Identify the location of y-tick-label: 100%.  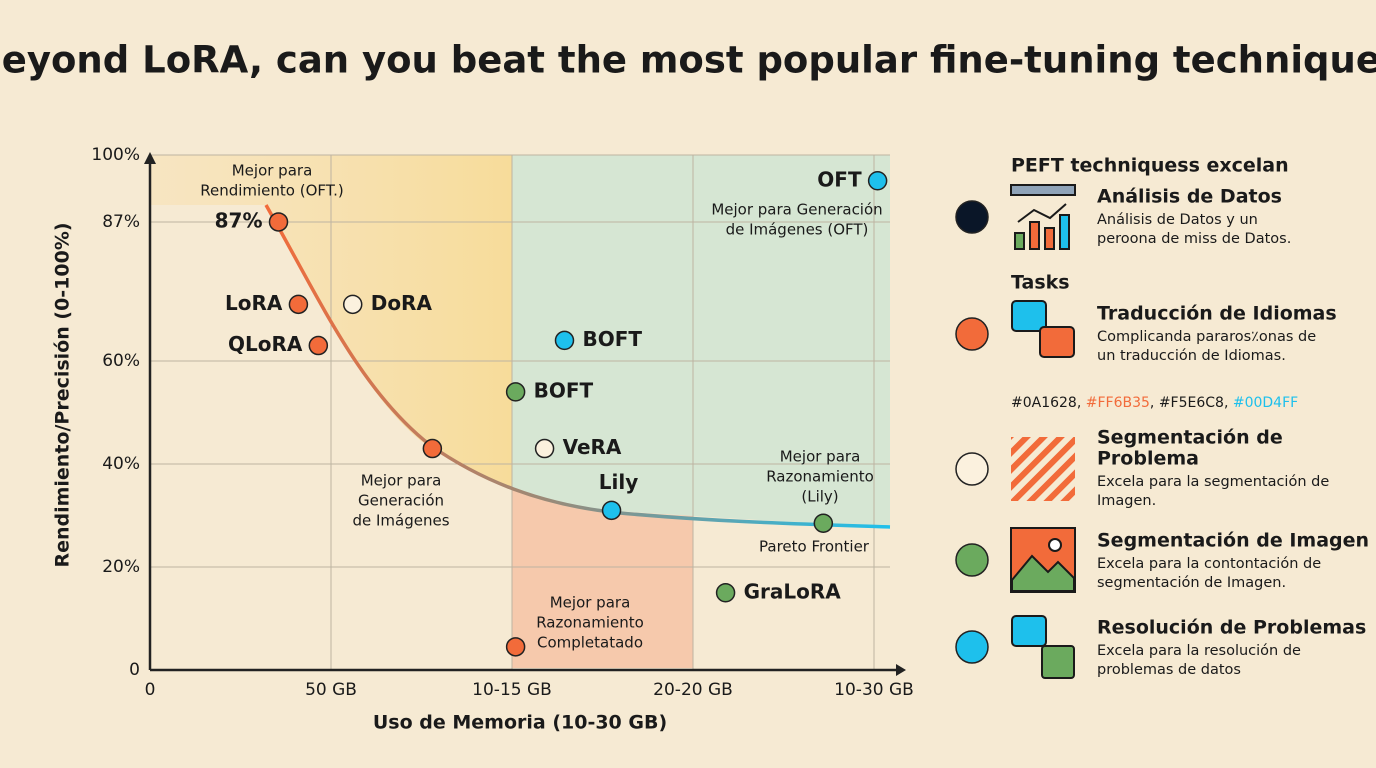
(115, 155).